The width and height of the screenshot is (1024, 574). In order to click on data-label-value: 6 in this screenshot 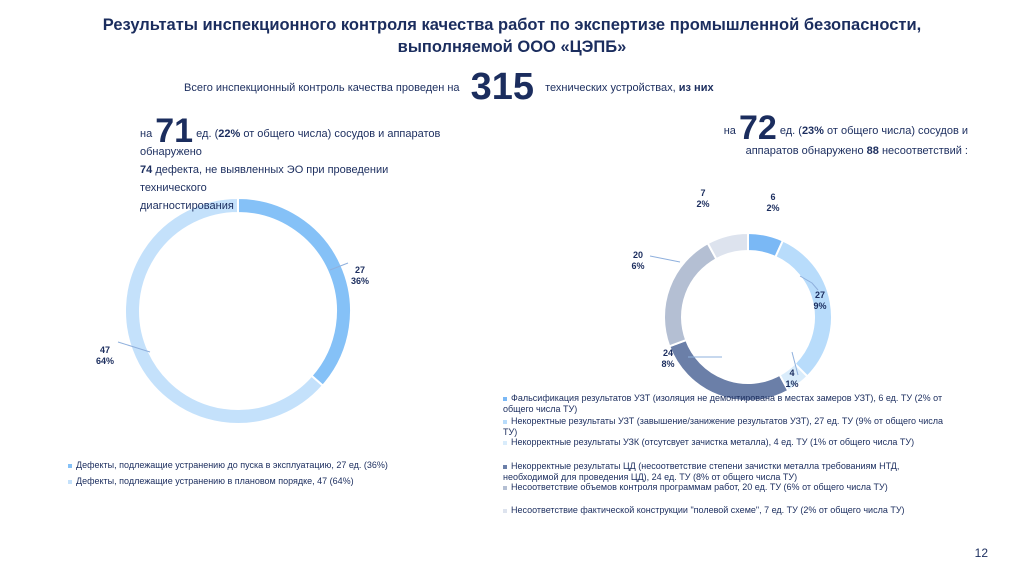, I will do `click(773, 197)`.